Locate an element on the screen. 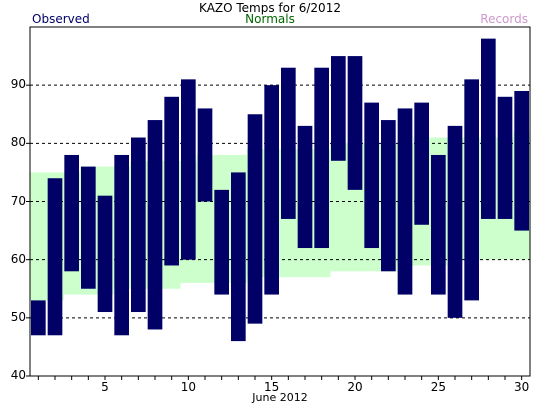 The width and height of the screenshot is (540, 406). x-tick-label: 30 is located at coordinates (522, 387).